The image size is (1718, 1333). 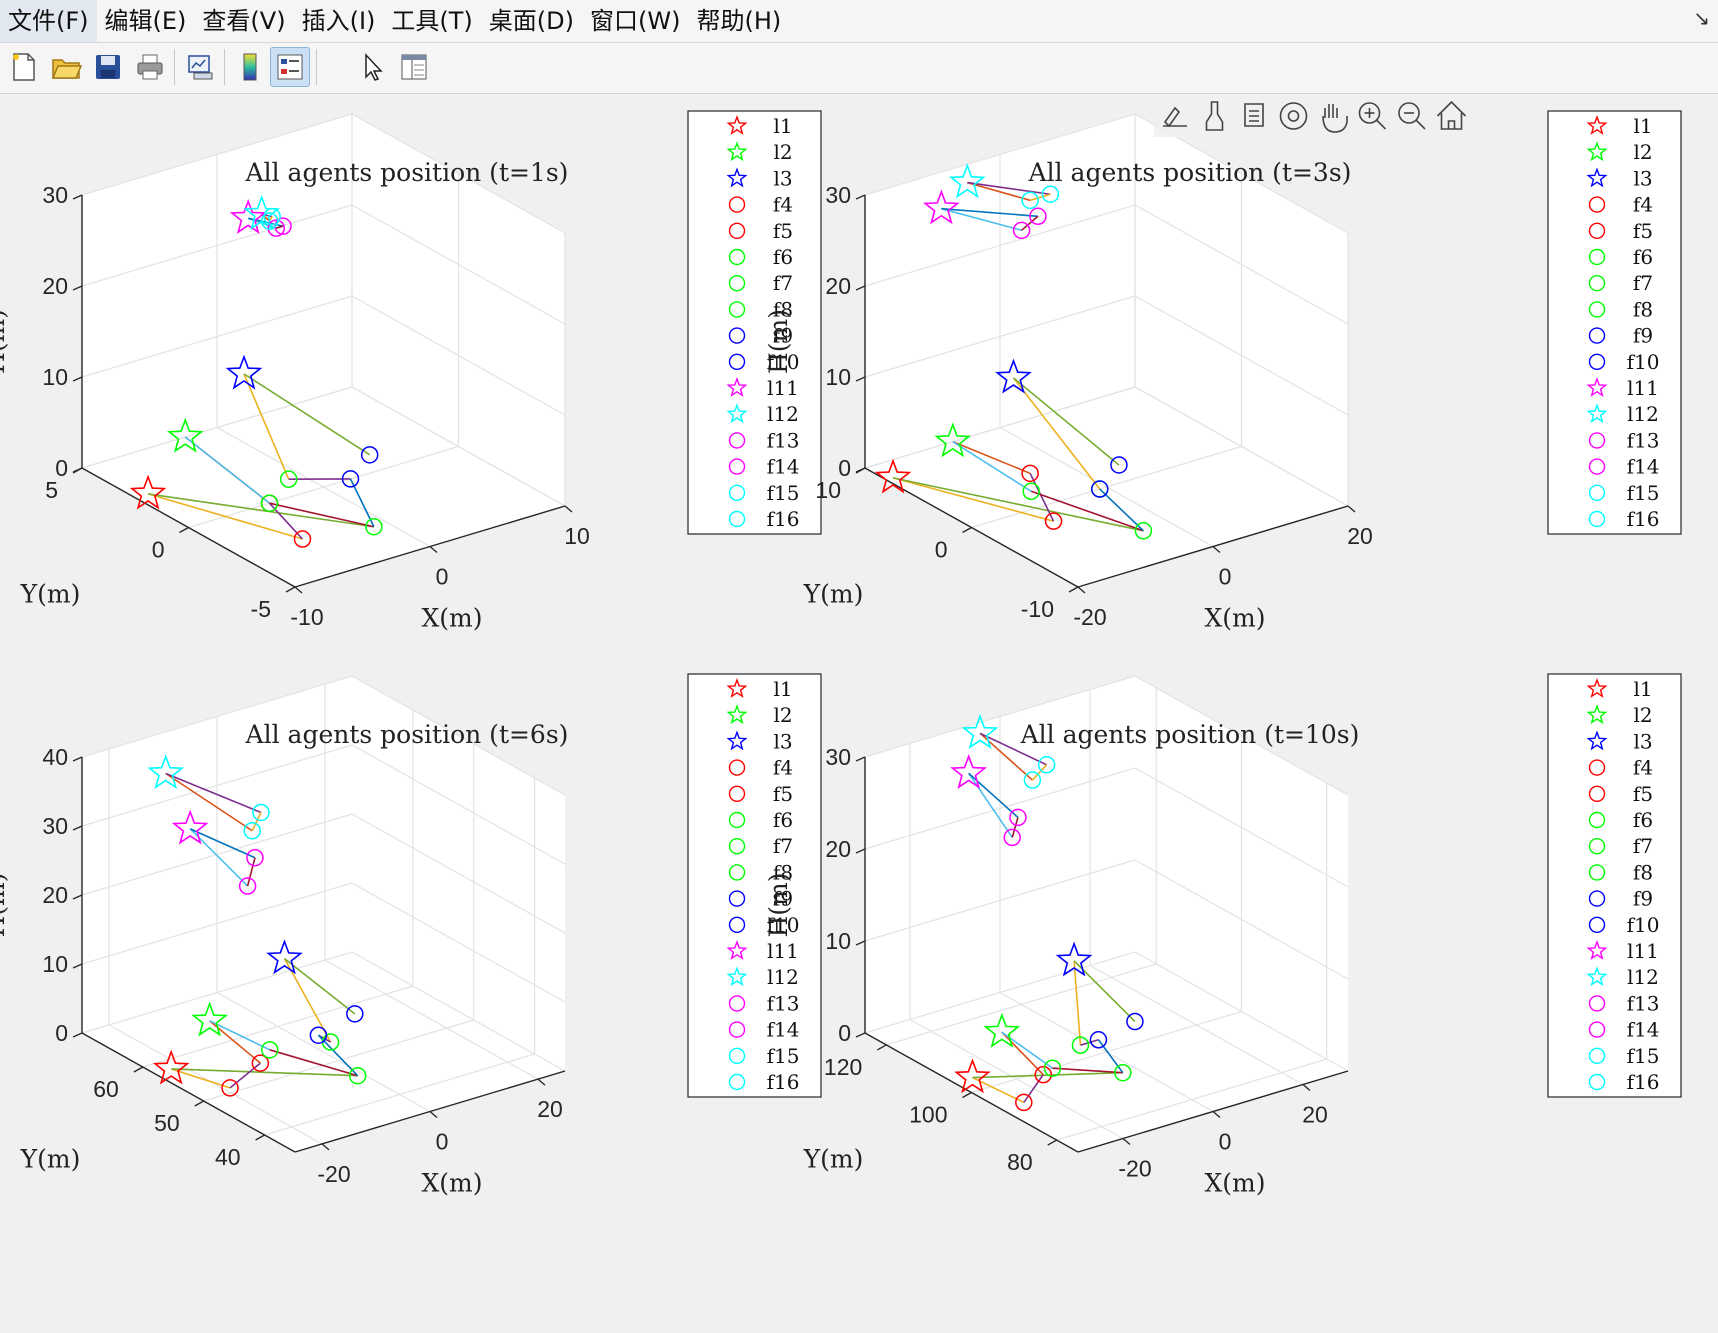 What do you see at coordinates (1412, 116) in the screenshot?
I see `zoom-out-icon` at bounding box center [1412, 116].